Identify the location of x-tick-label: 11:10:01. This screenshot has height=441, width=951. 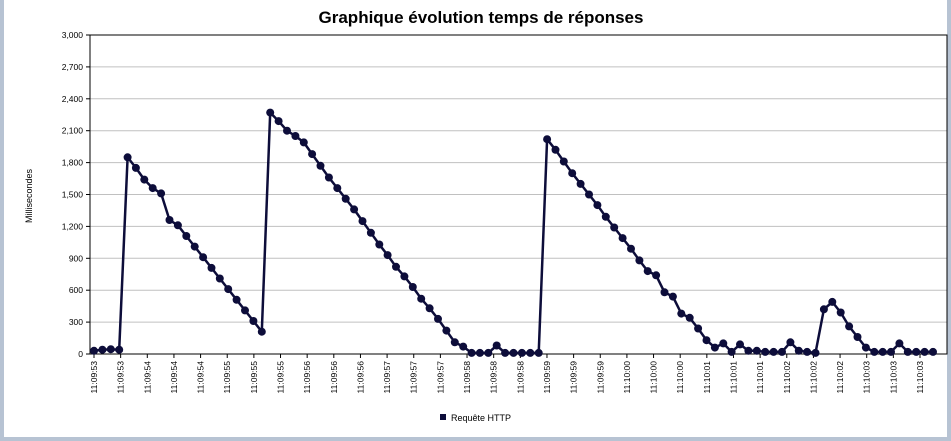
(707, 377).